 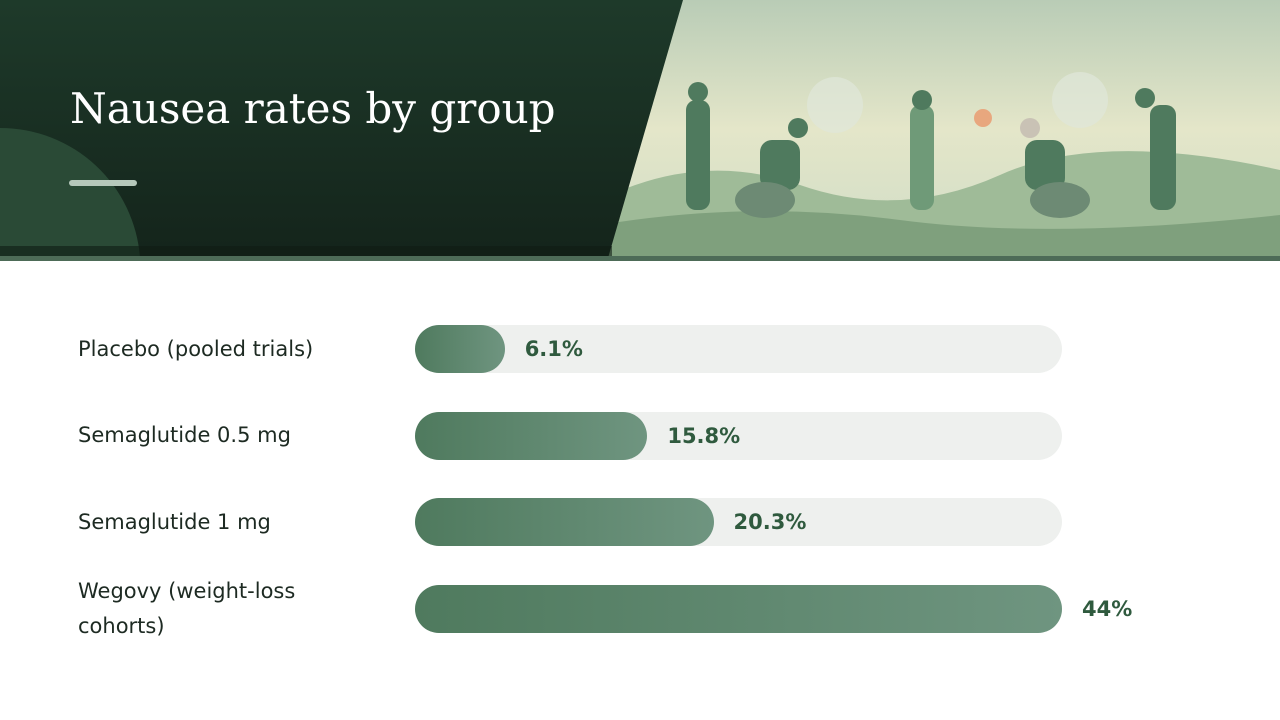 What do you see at coordinates (770, 522) in the screenshot?
I see `value-label: 20.3%` at bounding box center [770, 522].